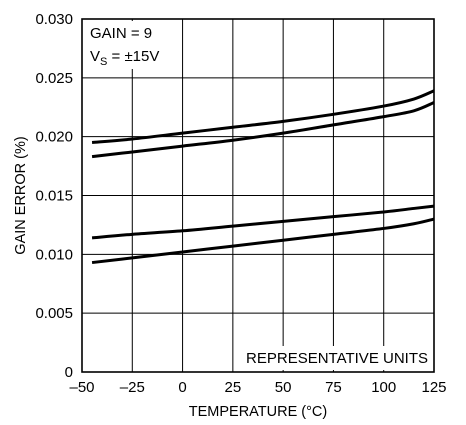 The height and width of the screenshot is (425, 466). Describe the element at coordinates (54, 78) in the screenshot. I see `y-tick-label: 0.025` at that location.